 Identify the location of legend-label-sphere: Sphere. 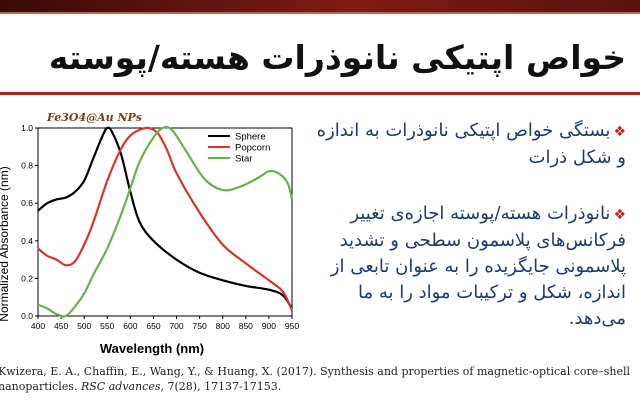
(250, 137).